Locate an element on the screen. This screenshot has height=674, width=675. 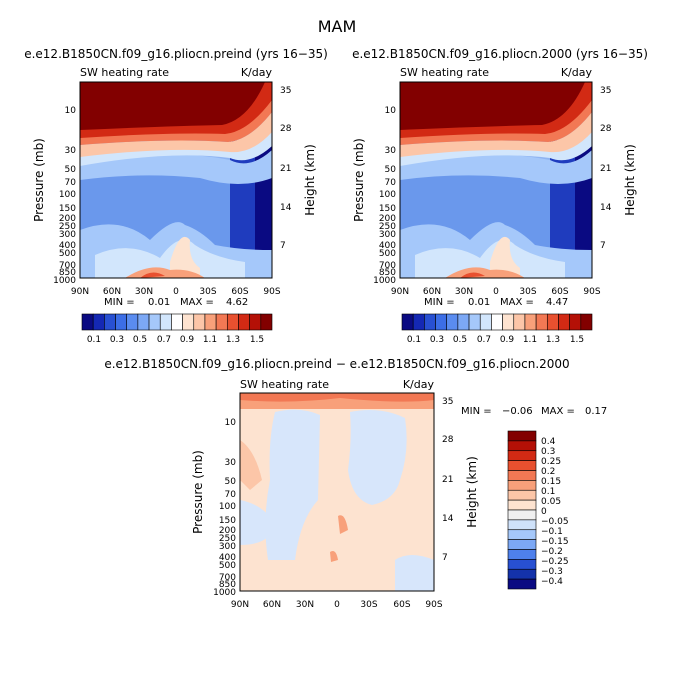
min-value: 0.01 is located at coordinates (479, 302).